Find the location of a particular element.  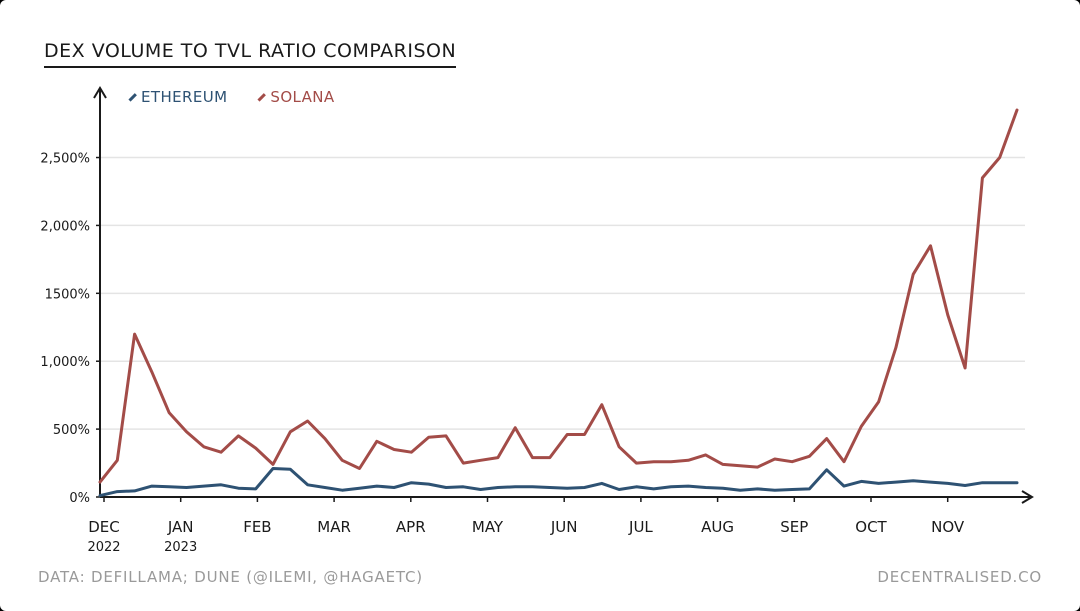

y-tick-label: 0% is located at coordinates (79, 498).